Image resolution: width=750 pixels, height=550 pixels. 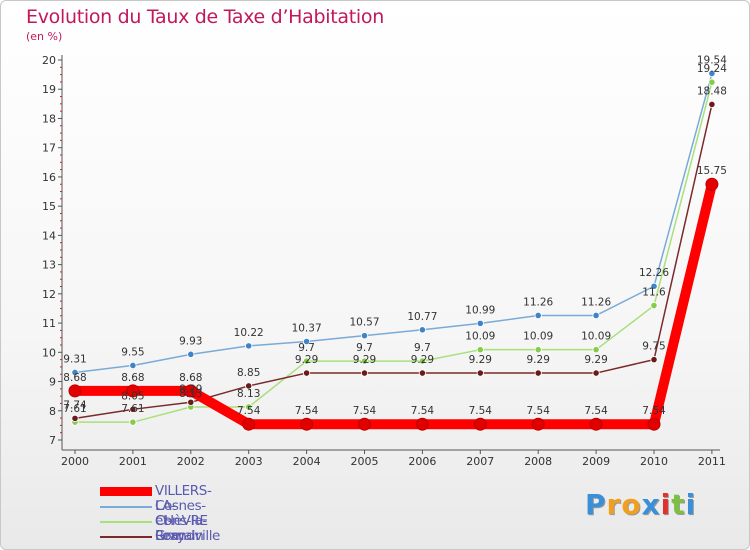 I want to click on x-tick-label: 2005, so click(x=365, y=461).